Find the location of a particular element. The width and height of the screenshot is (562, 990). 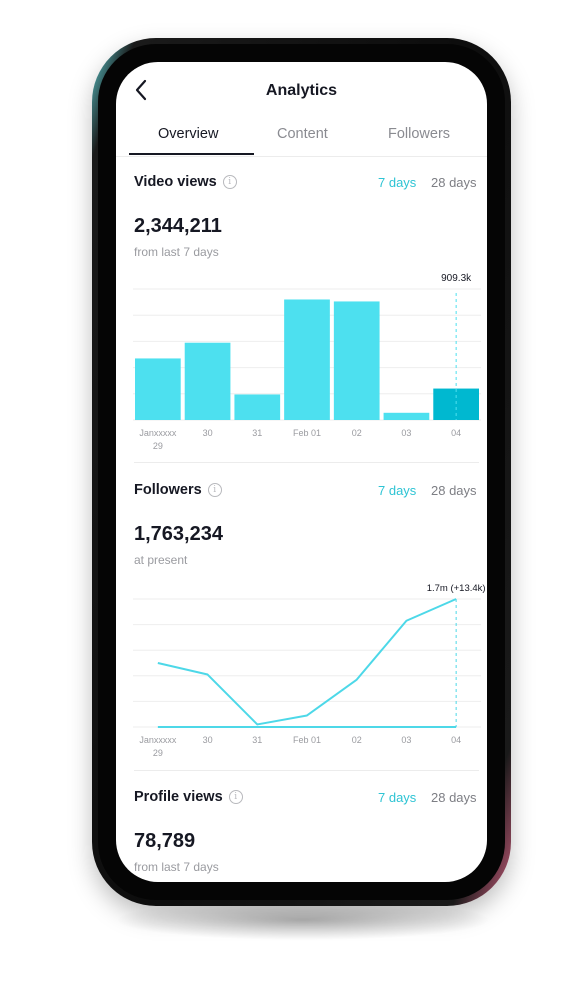

page-title: Analytics is located at coordinates (301, 90).